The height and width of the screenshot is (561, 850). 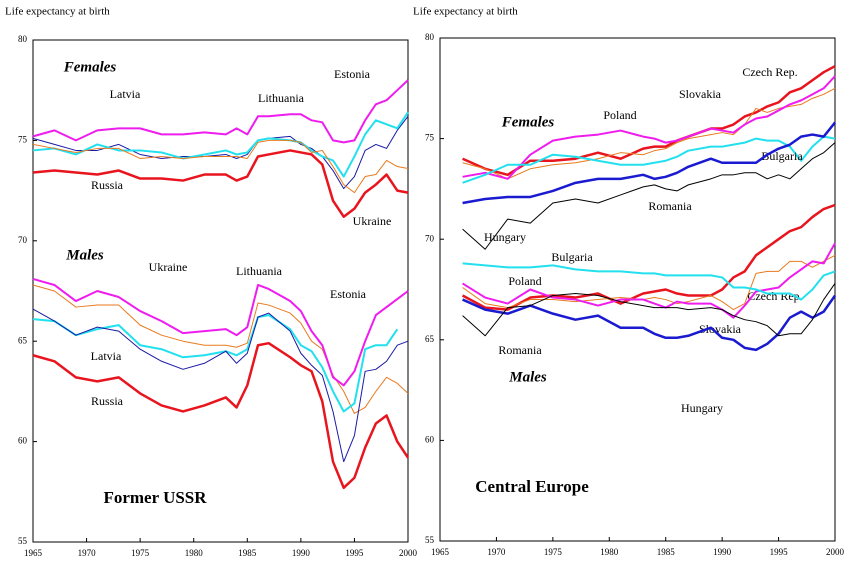 What do you see at coordinates (155, 497) in the screenshot?
I see `panel-title: Former USSR` at bounding box center [155, 497].